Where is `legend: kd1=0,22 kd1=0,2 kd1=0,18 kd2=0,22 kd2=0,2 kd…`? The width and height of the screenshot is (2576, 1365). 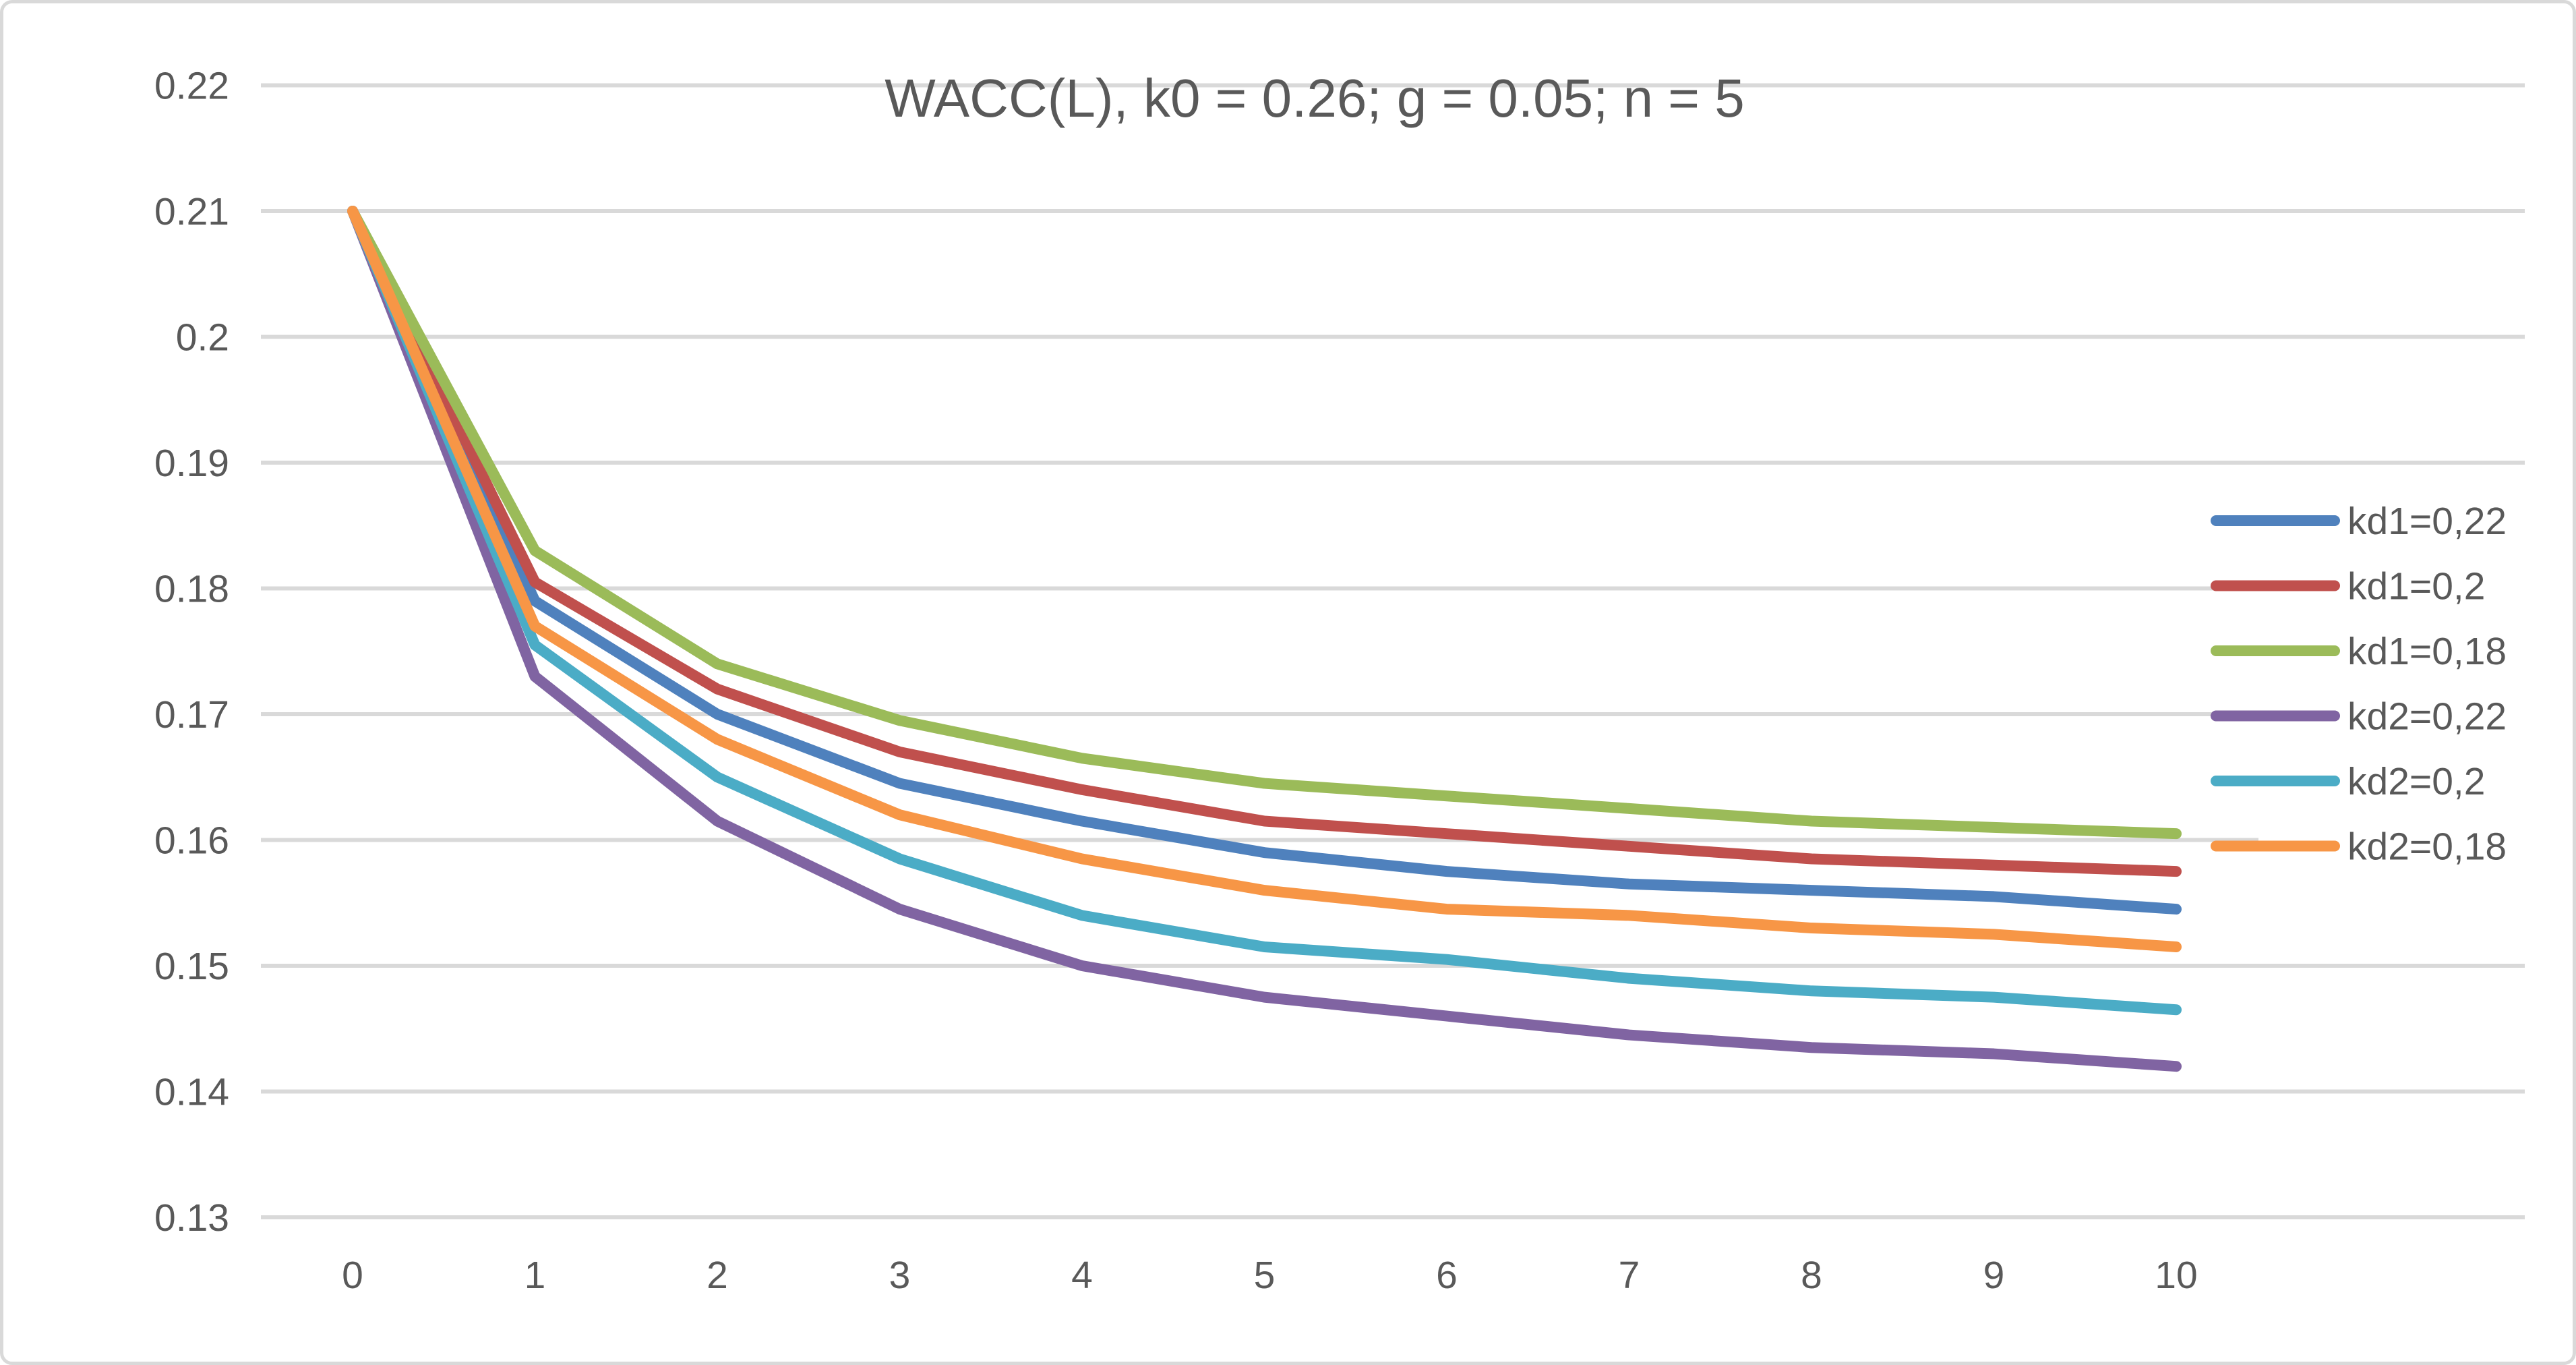
legend: kd1=0,22 kd1=0,2 kd1=0,18 kd2=0,22 kd2=0,2 kd… is located at coordinates (2386, 690).